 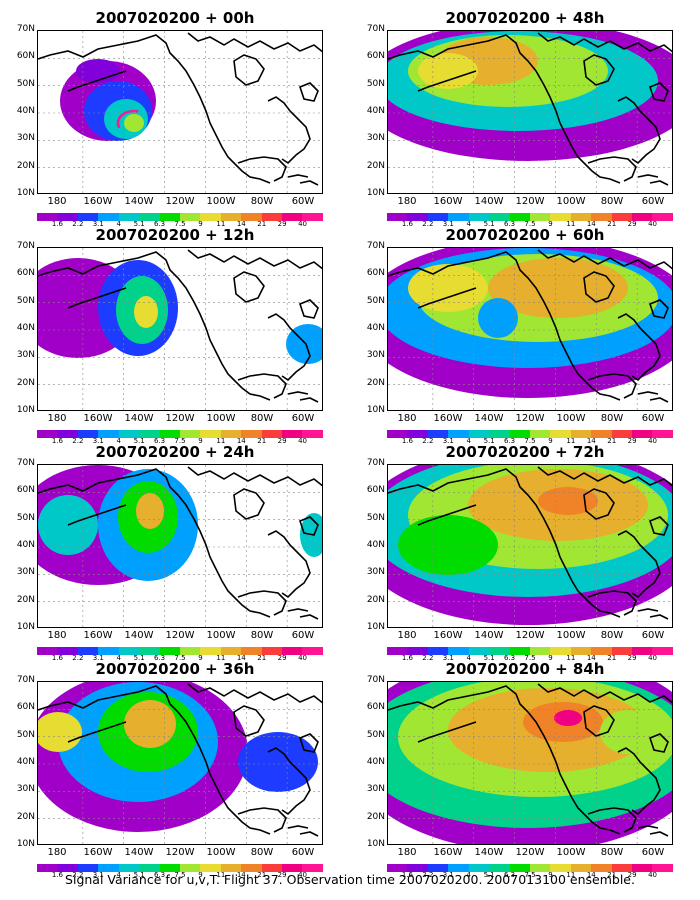 I want to click on panel-title: 2007020200 + 12h, so click(x=175, y=235).